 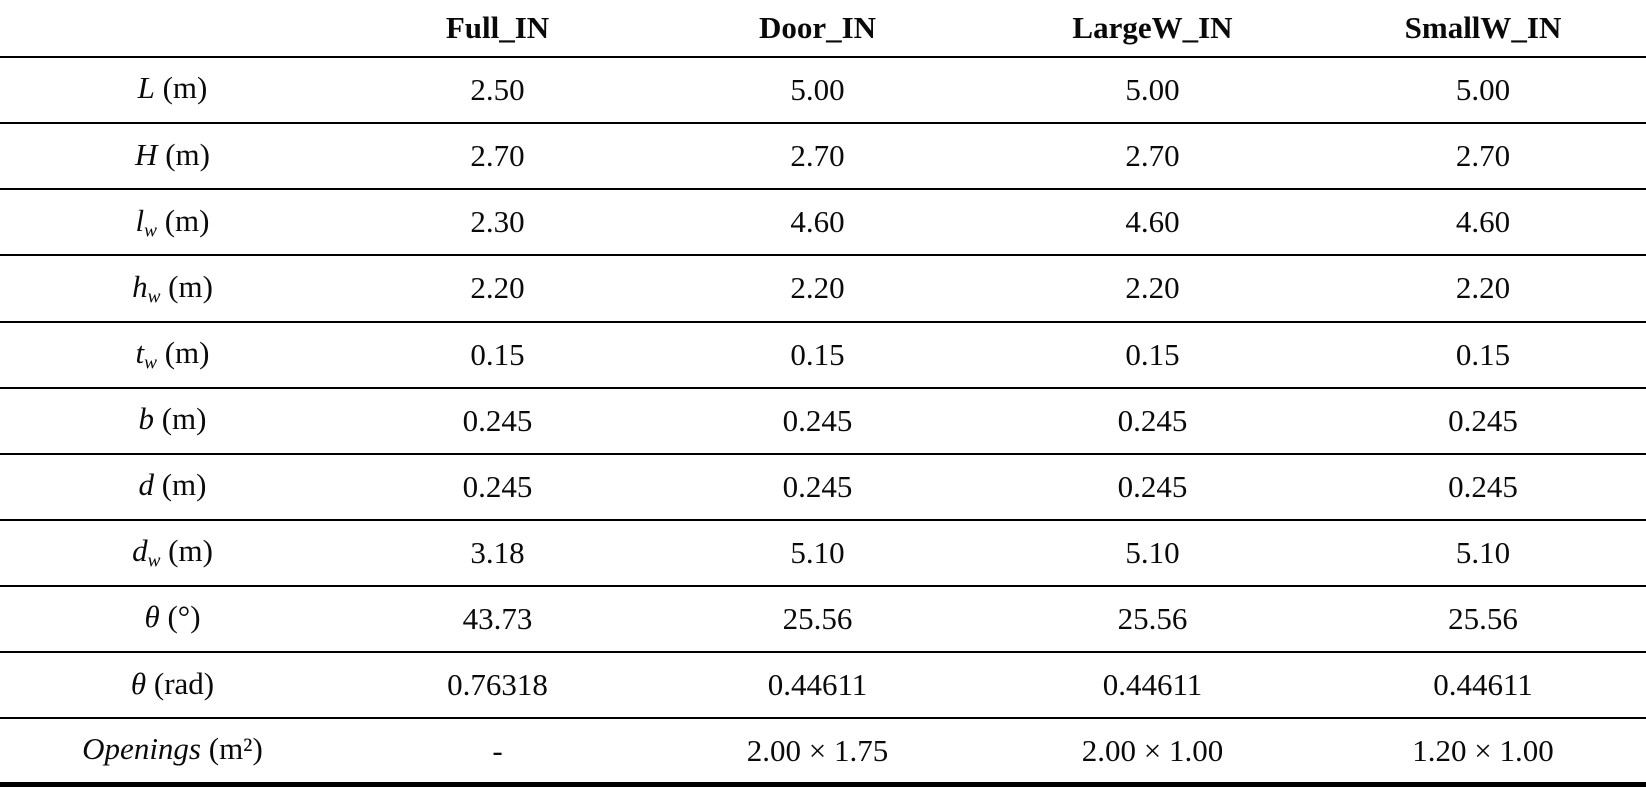 I want to click on header-cell-smallw-in: SmallW_IN, so click(x=1483, y=29).